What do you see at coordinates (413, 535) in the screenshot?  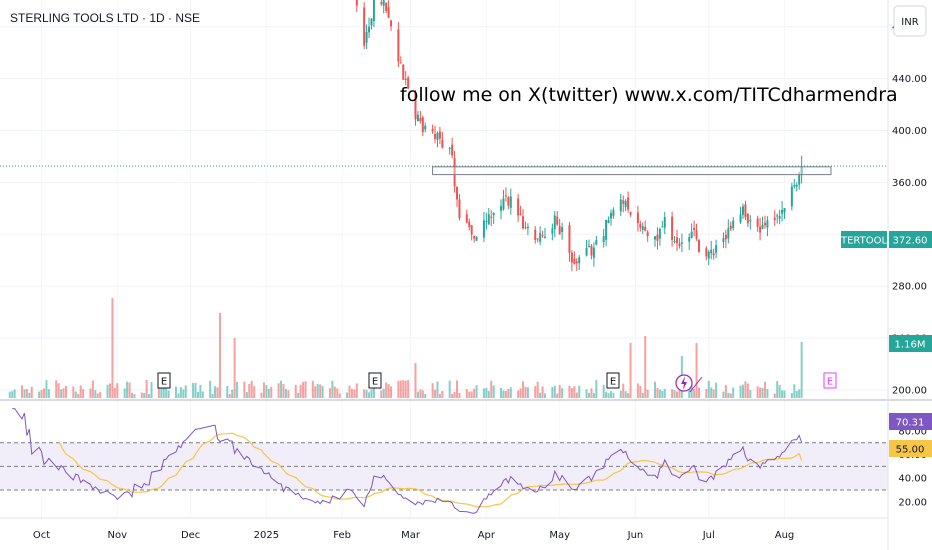 I see `time-axis: Oct Nov Dec 2025 Feb Mar Apr May Jun Jul Aug` at bounding box center [413, 535].